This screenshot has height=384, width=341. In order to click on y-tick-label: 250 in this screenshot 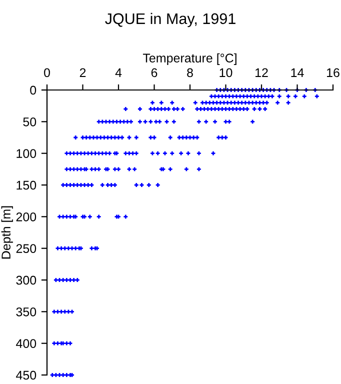, I will do `click(26, 248)`.